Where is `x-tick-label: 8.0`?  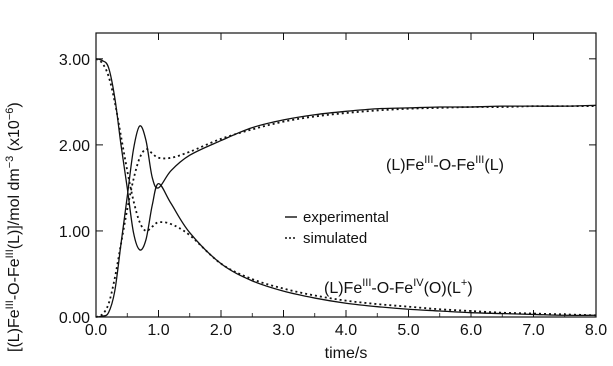
x-tick-label: 8.0 is located at coordinates (596, 330).